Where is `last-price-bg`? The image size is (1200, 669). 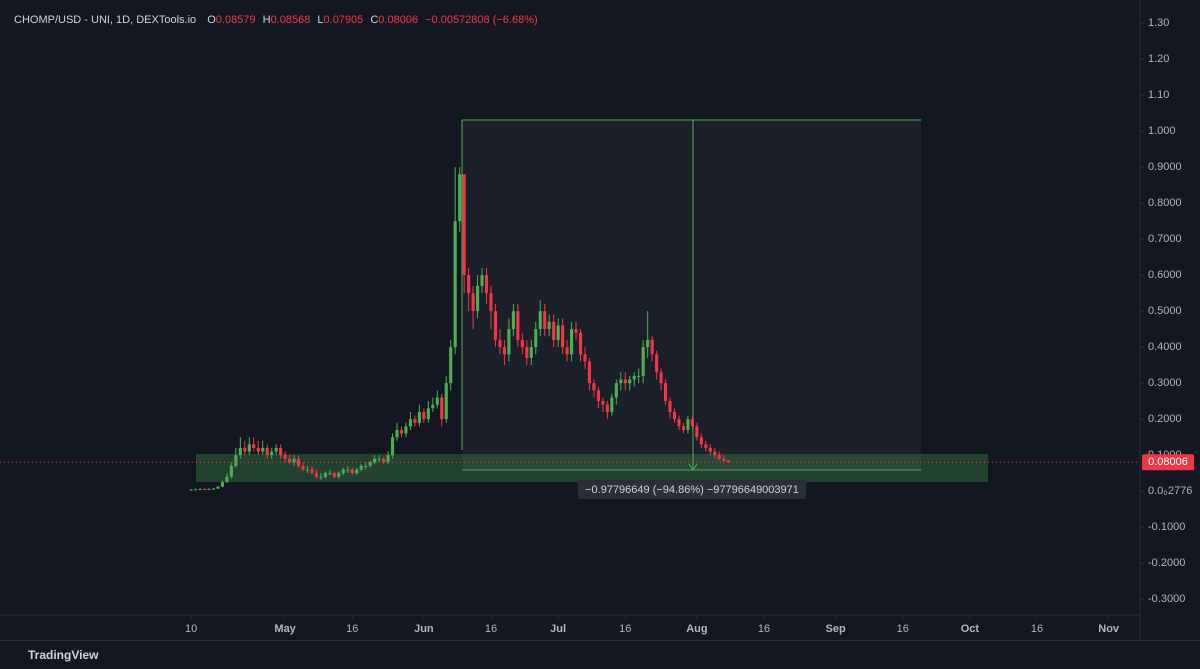 last-price-bg is located at coordinates (1168, 462).